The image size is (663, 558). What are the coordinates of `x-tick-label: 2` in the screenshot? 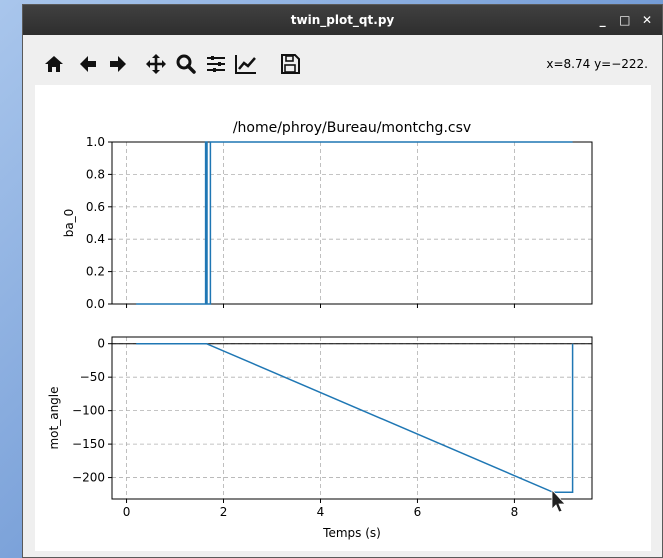 It's located at (224, 512).